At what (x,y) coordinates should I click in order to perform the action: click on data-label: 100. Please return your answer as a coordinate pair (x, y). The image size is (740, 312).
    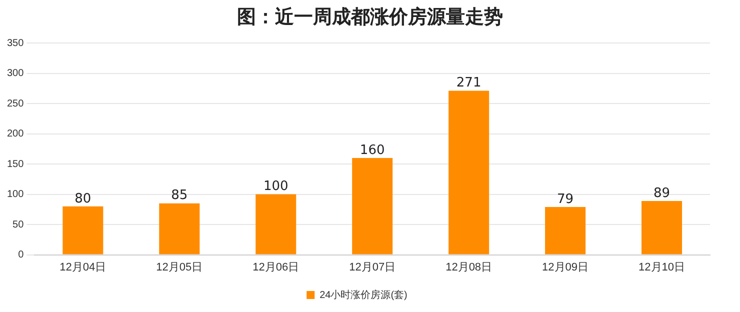
    Looking at the image, I should click on (275, 186).